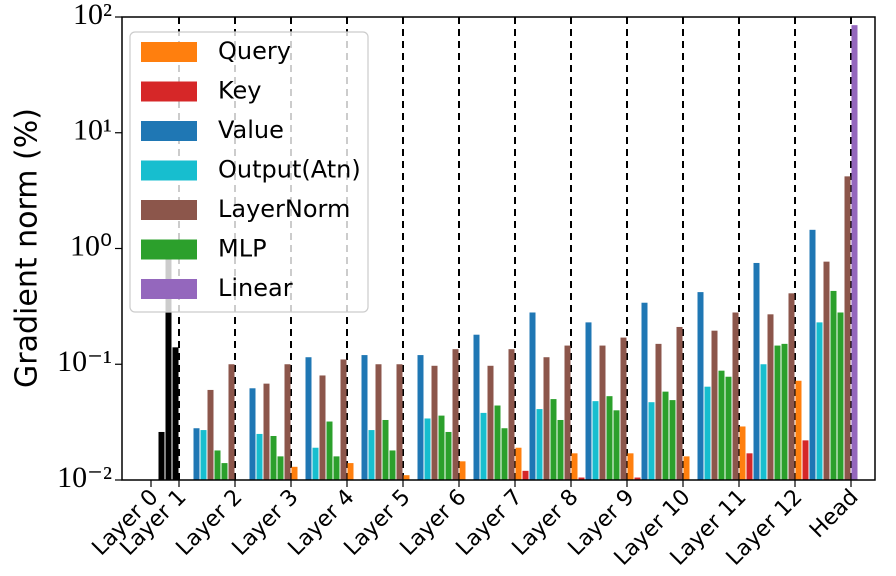  I want to click on legend-label: Value, so click(251, 130).